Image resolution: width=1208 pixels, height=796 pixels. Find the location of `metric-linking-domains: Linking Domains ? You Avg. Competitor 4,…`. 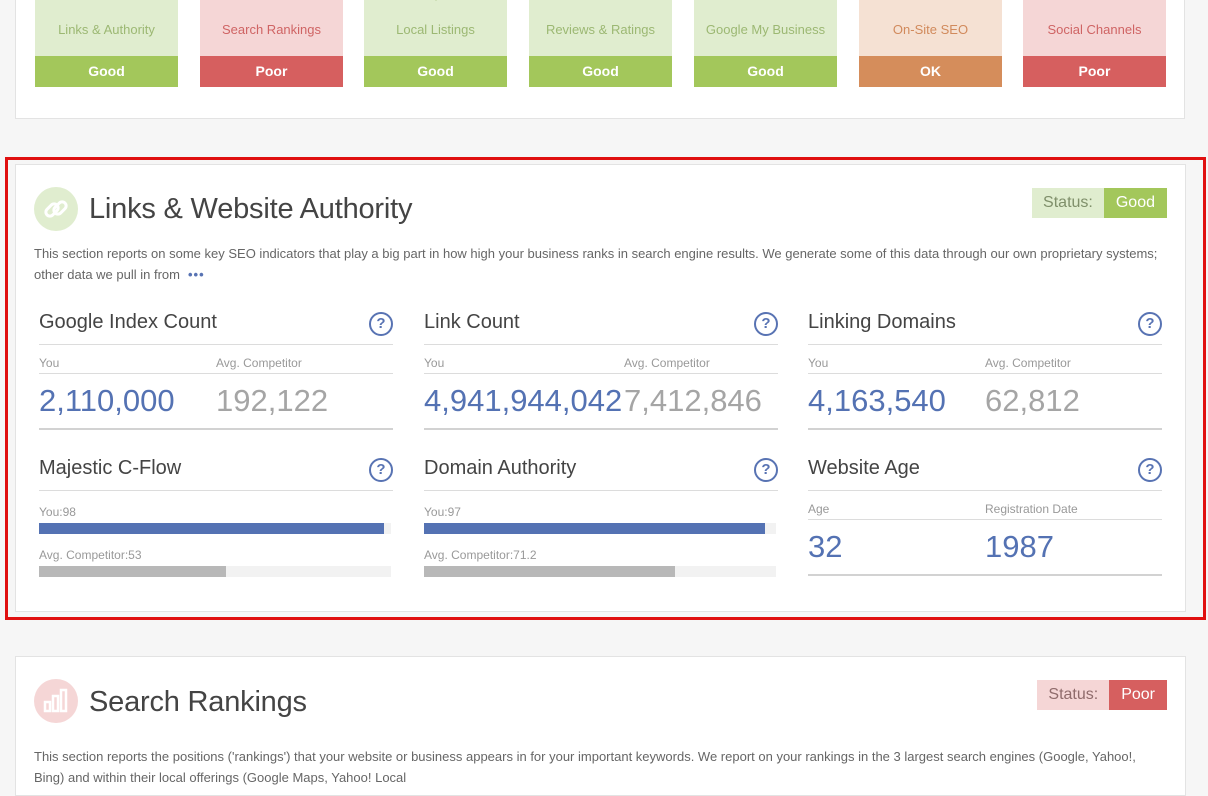

metric-linking-domains: Linking Domains ? You Avg. Competitor 4,… is located at coordinates (985, 371).